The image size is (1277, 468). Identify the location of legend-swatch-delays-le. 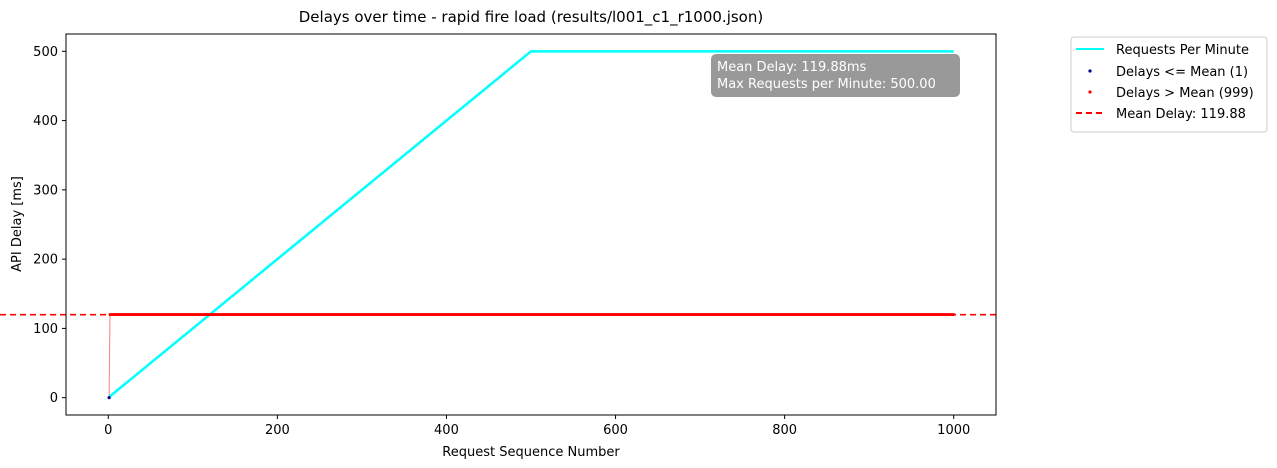
(1090, 71).